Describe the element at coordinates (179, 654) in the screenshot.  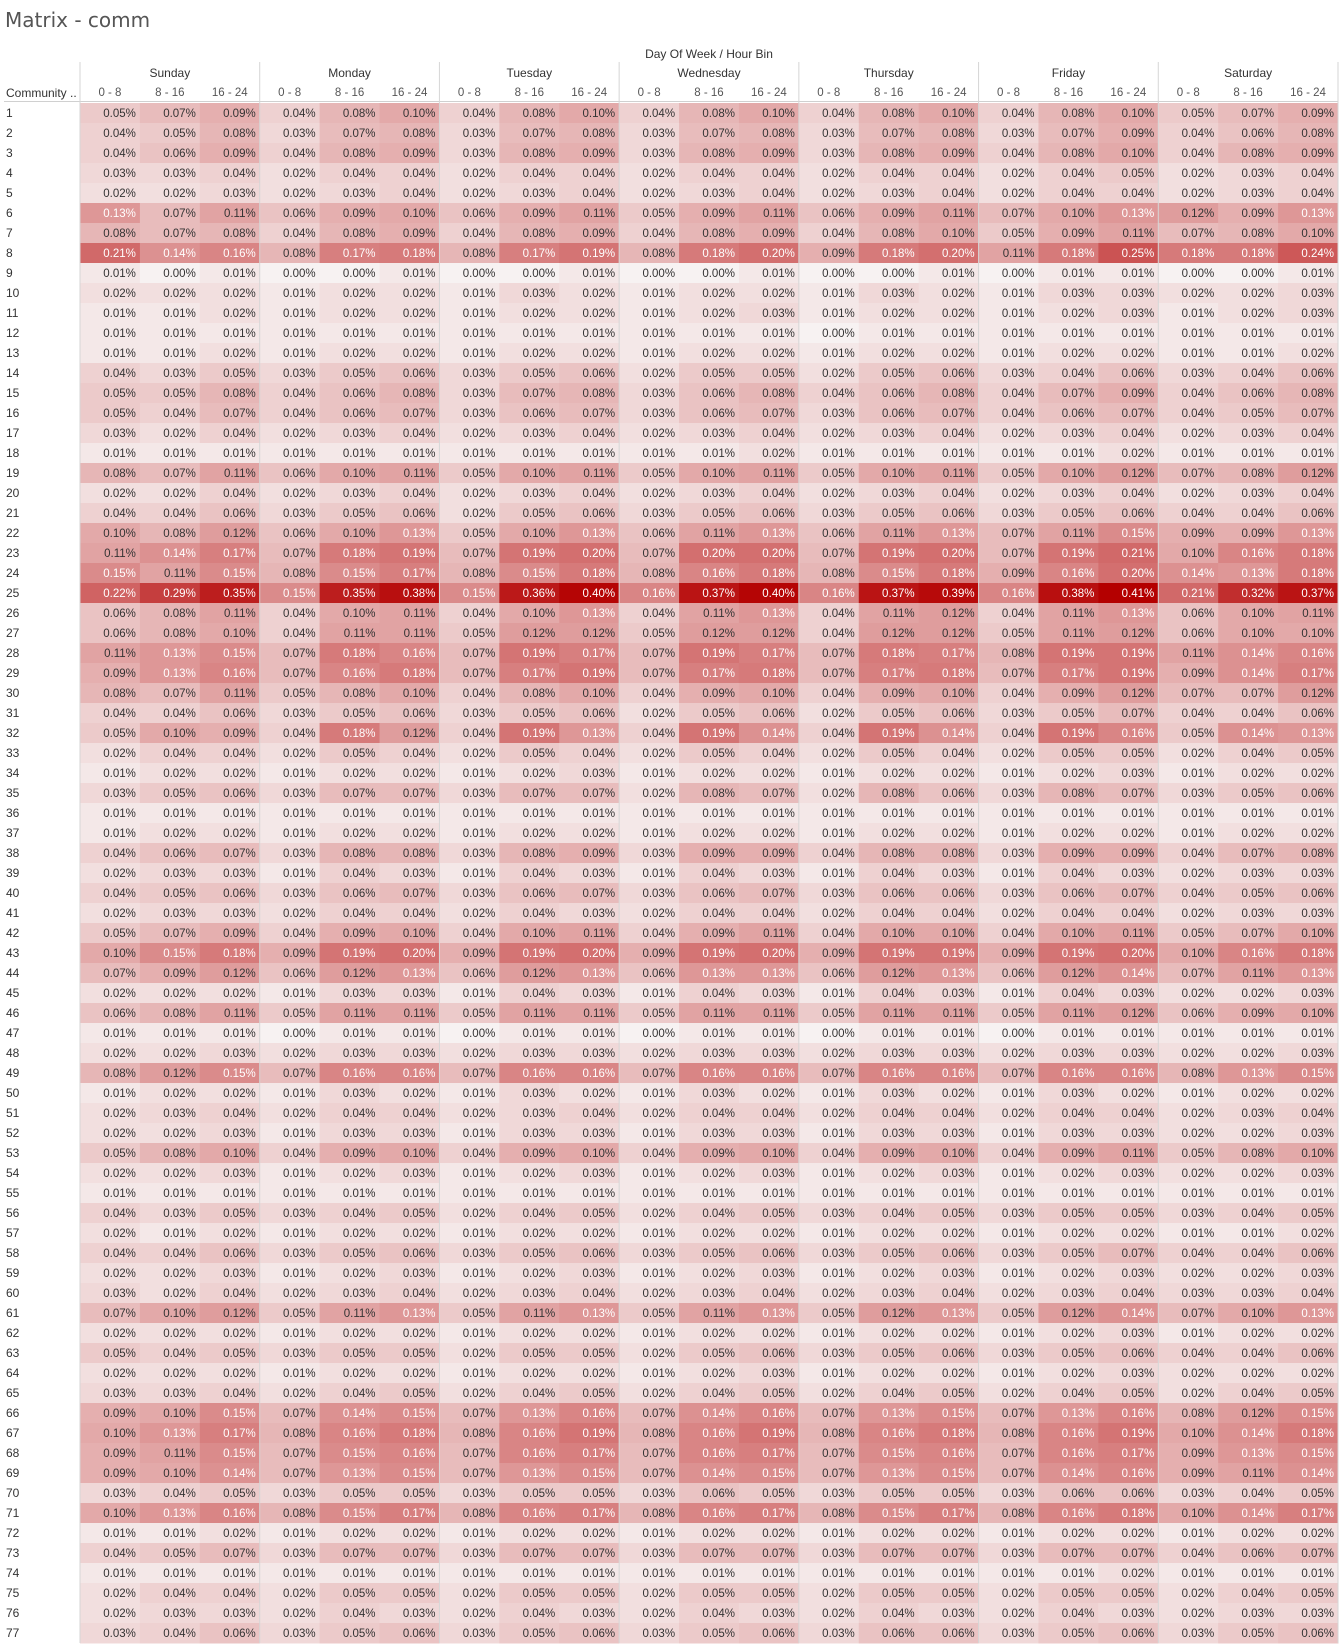
I see `cell-value-label: 0.13%` at that location.